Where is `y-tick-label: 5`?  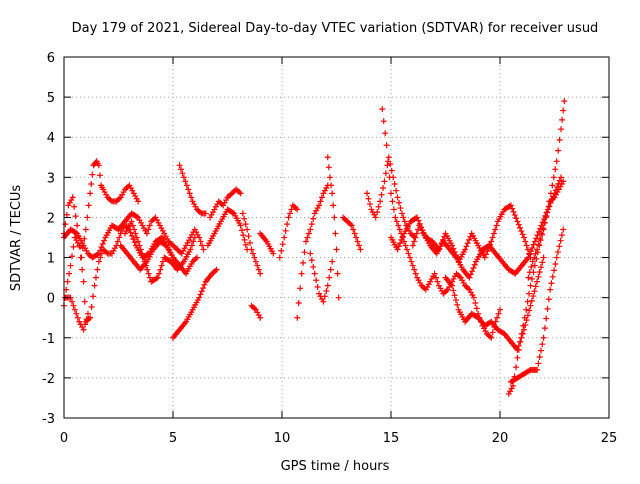 y-tick-label: 5 is located at coordinates (51, 98).